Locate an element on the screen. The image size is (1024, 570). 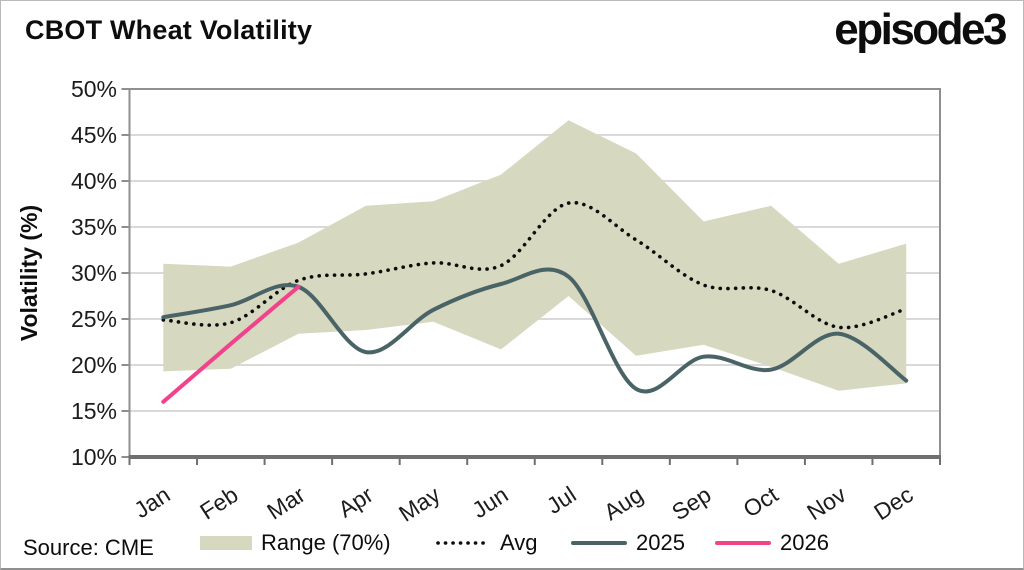
line-2026-sample is located at coordinates (743, 543).